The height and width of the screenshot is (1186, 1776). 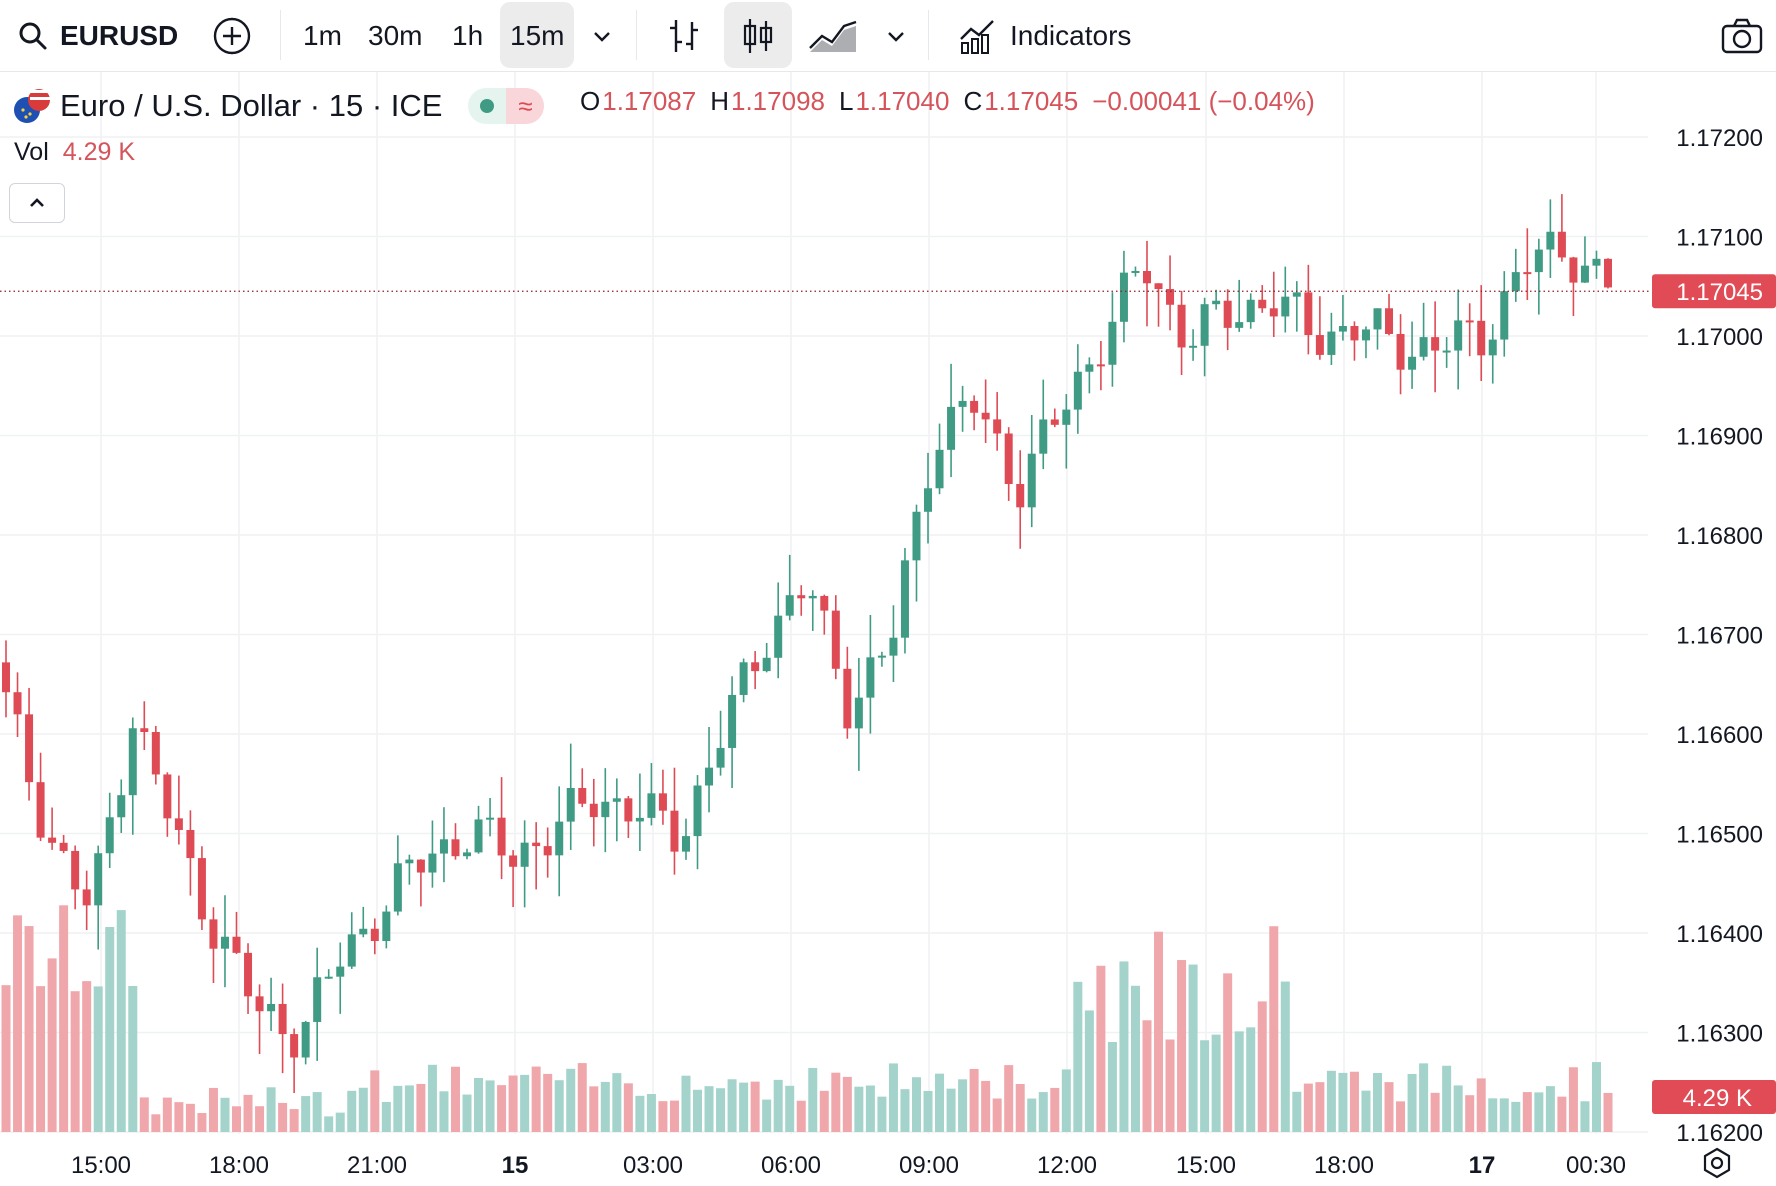 I want to click on price-tick-label: 1.16800, so click(x=1719, y=536).